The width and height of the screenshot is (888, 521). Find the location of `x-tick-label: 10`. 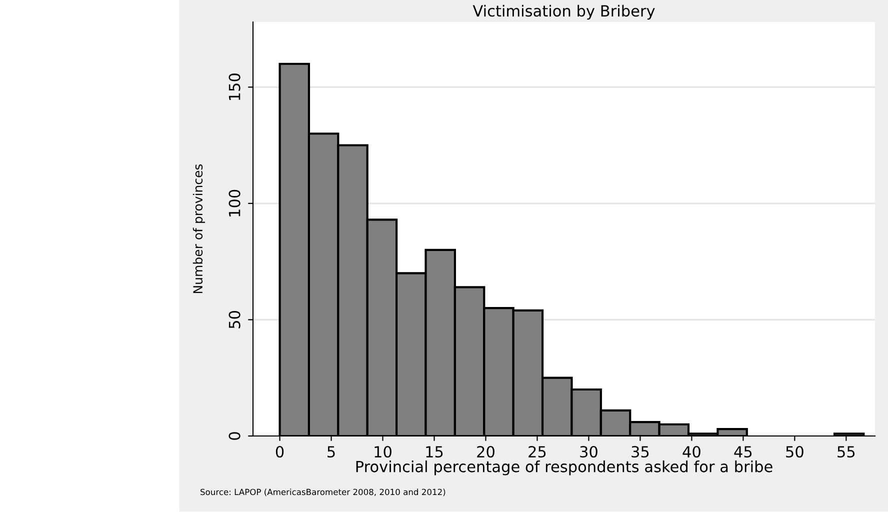

x-tick-label: 10 is located at coordinates (383, 452).